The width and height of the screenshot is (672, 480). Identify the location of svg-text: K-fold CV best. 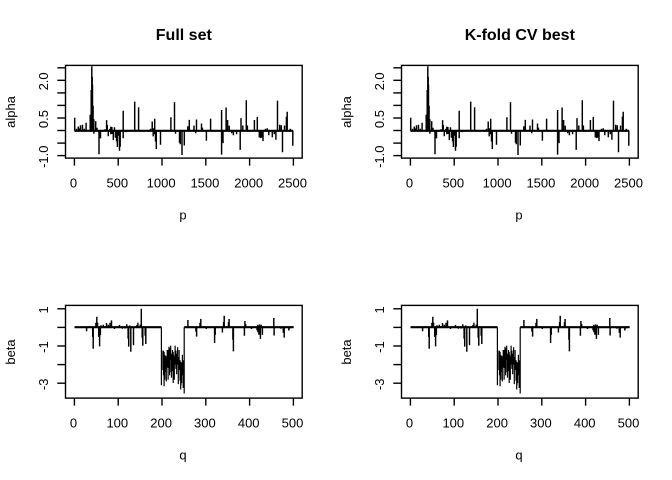
(520, 35).